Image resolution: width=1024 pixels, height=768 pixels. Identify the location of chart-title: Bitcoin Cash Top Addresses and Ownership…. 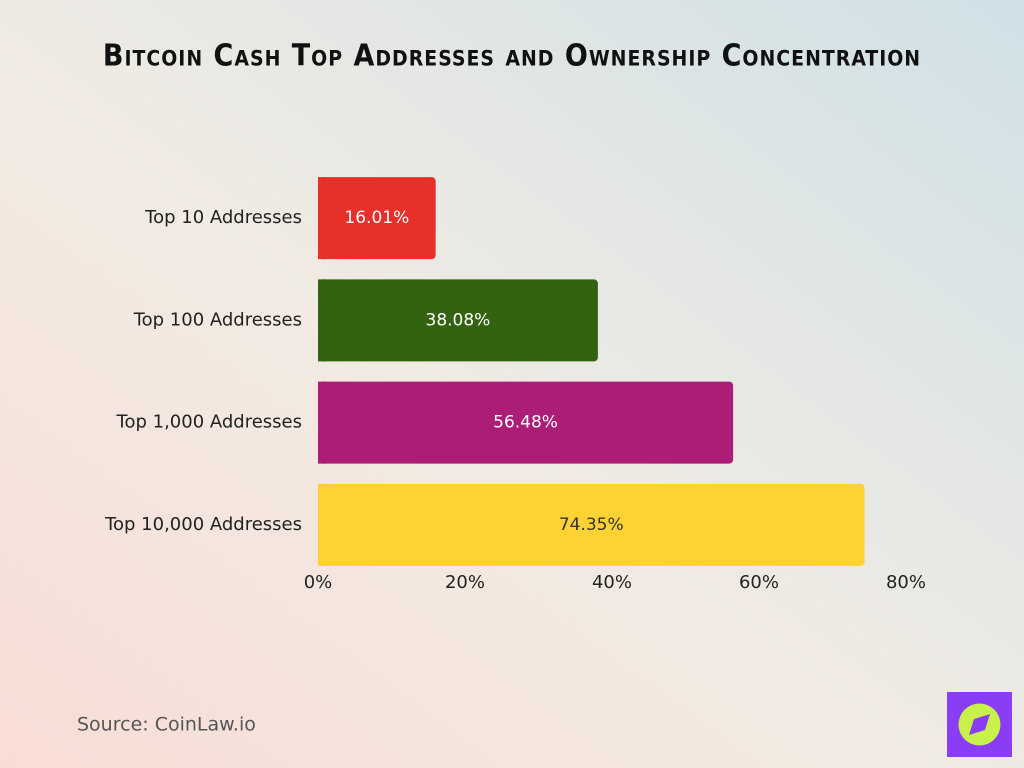
(512, 56).